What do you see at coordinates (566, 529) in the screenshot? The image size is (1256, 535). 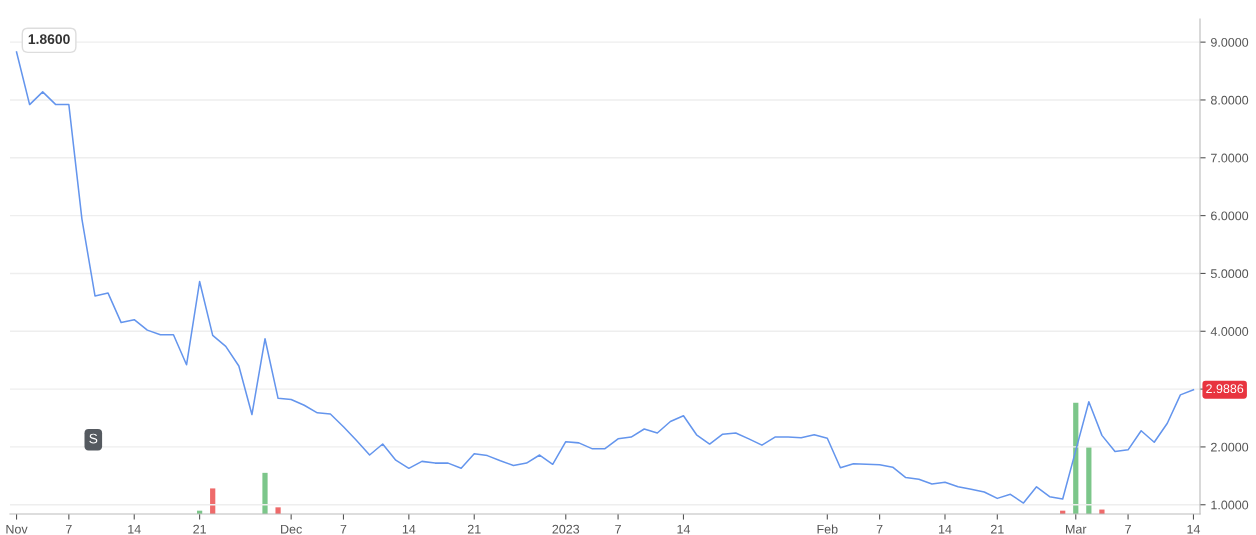 I see `x-tick-label: 2023` at bounding box center [566, 529].